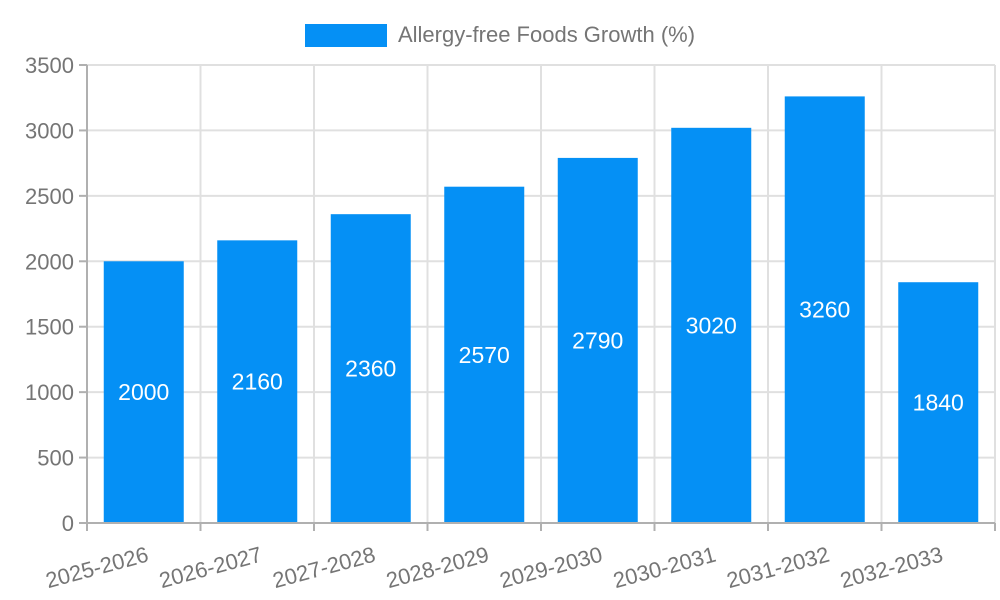 This screenshot has height=600, width=1000. I want to click on y-tick-label: 1500, so click(49, 327).